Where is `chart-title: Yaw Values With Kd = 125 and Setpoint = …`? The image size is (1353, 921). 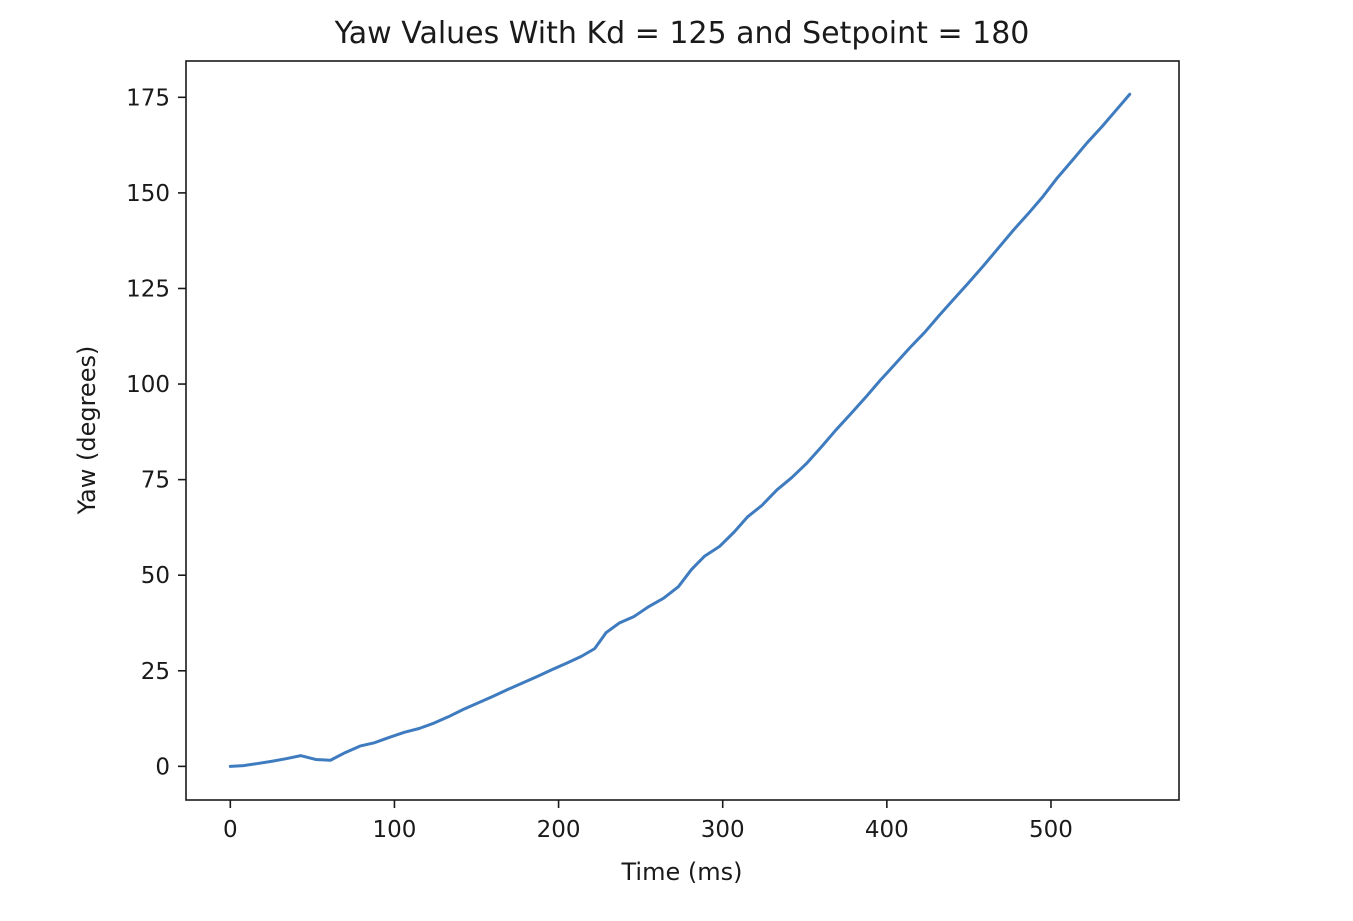 chart-title: Yaw Values With Kd = 125 and Setpoint = … is located at coordinates (682, 33).